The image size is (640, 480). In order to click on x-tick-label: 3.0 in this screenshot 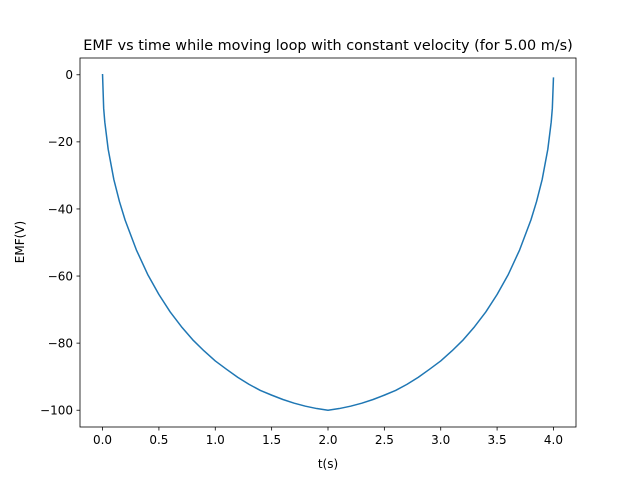, I will do `click(440, 440)`.